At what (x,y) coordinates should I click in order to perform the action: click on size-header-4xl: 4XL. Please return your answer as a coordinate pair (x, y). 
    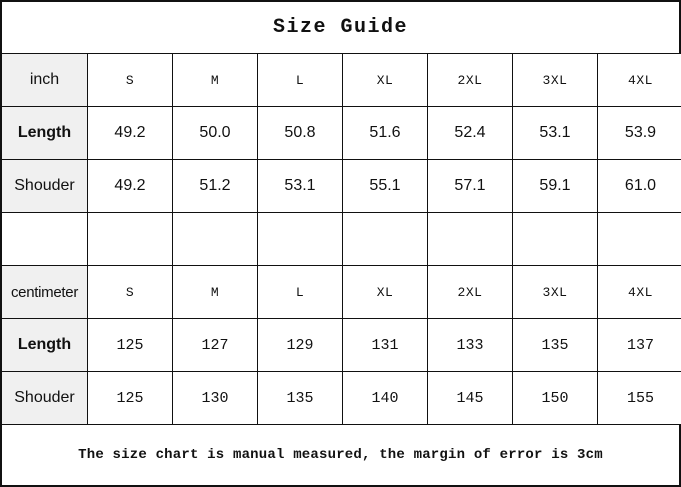
    Looking at the image, I should click on (639, 80).